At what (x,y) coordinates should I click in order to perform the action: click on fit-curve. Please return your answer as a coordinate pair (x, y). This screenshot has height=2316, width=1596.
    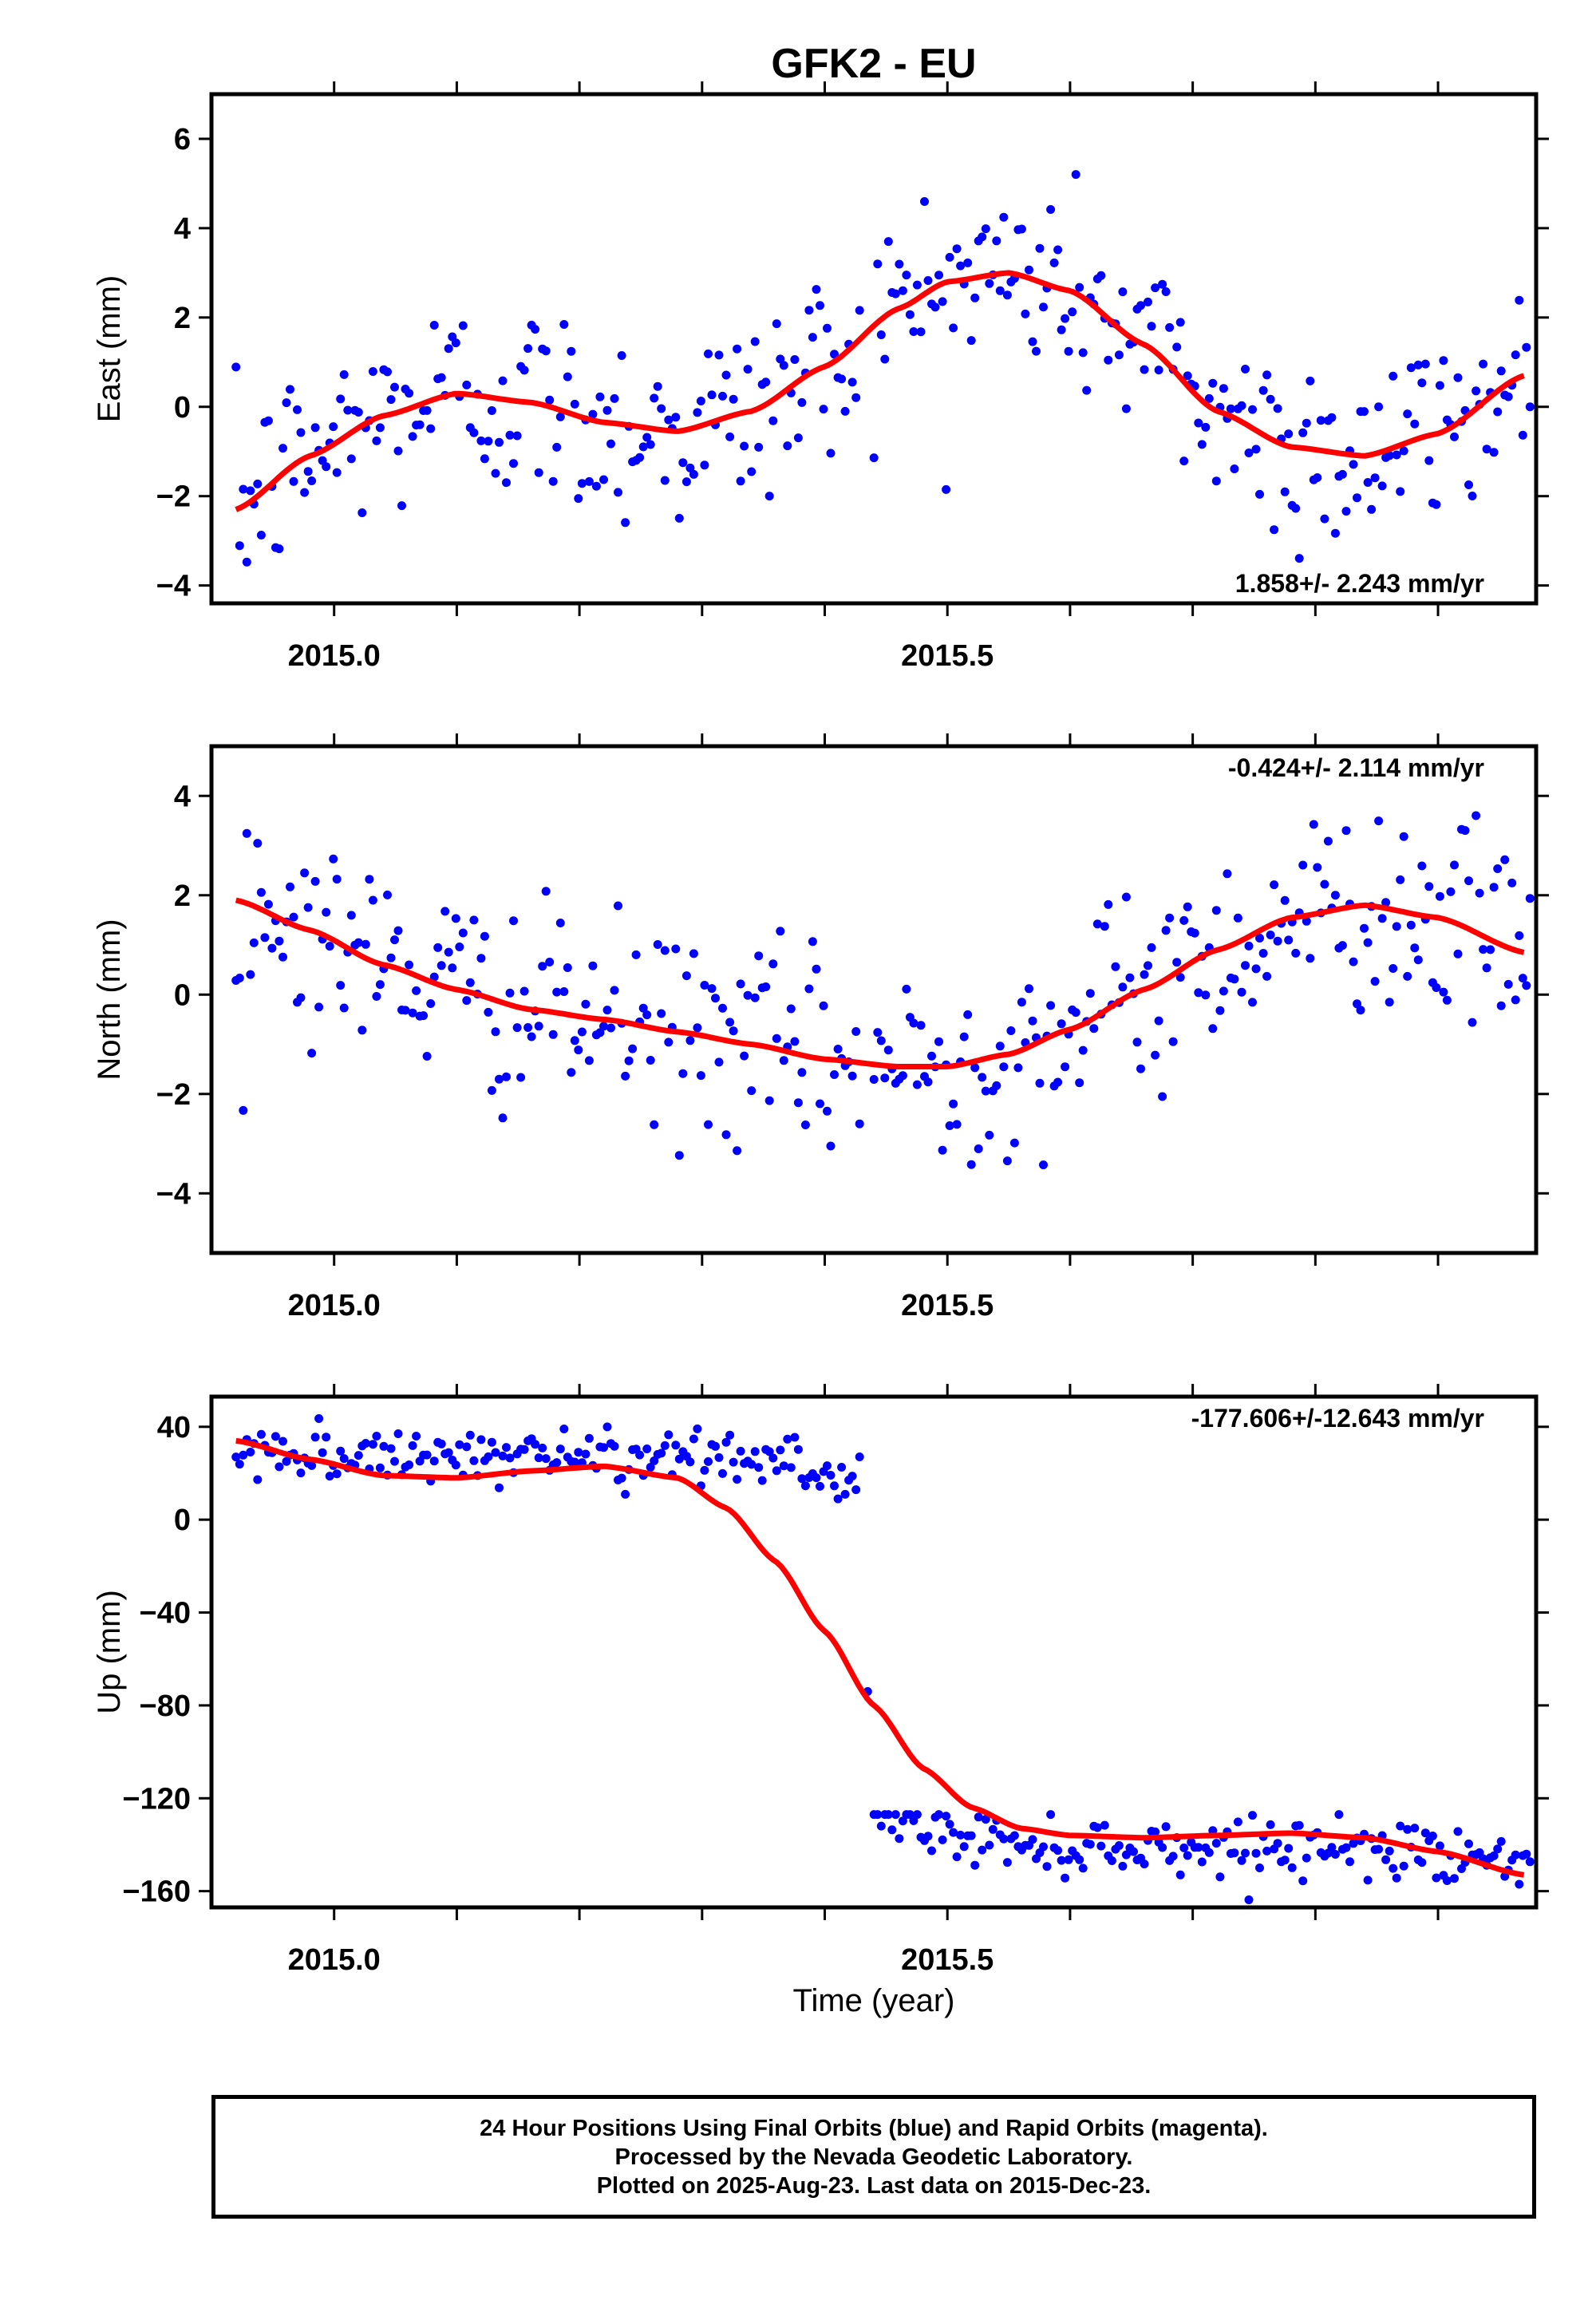
    Looking at the image, I should click on (880, 983).